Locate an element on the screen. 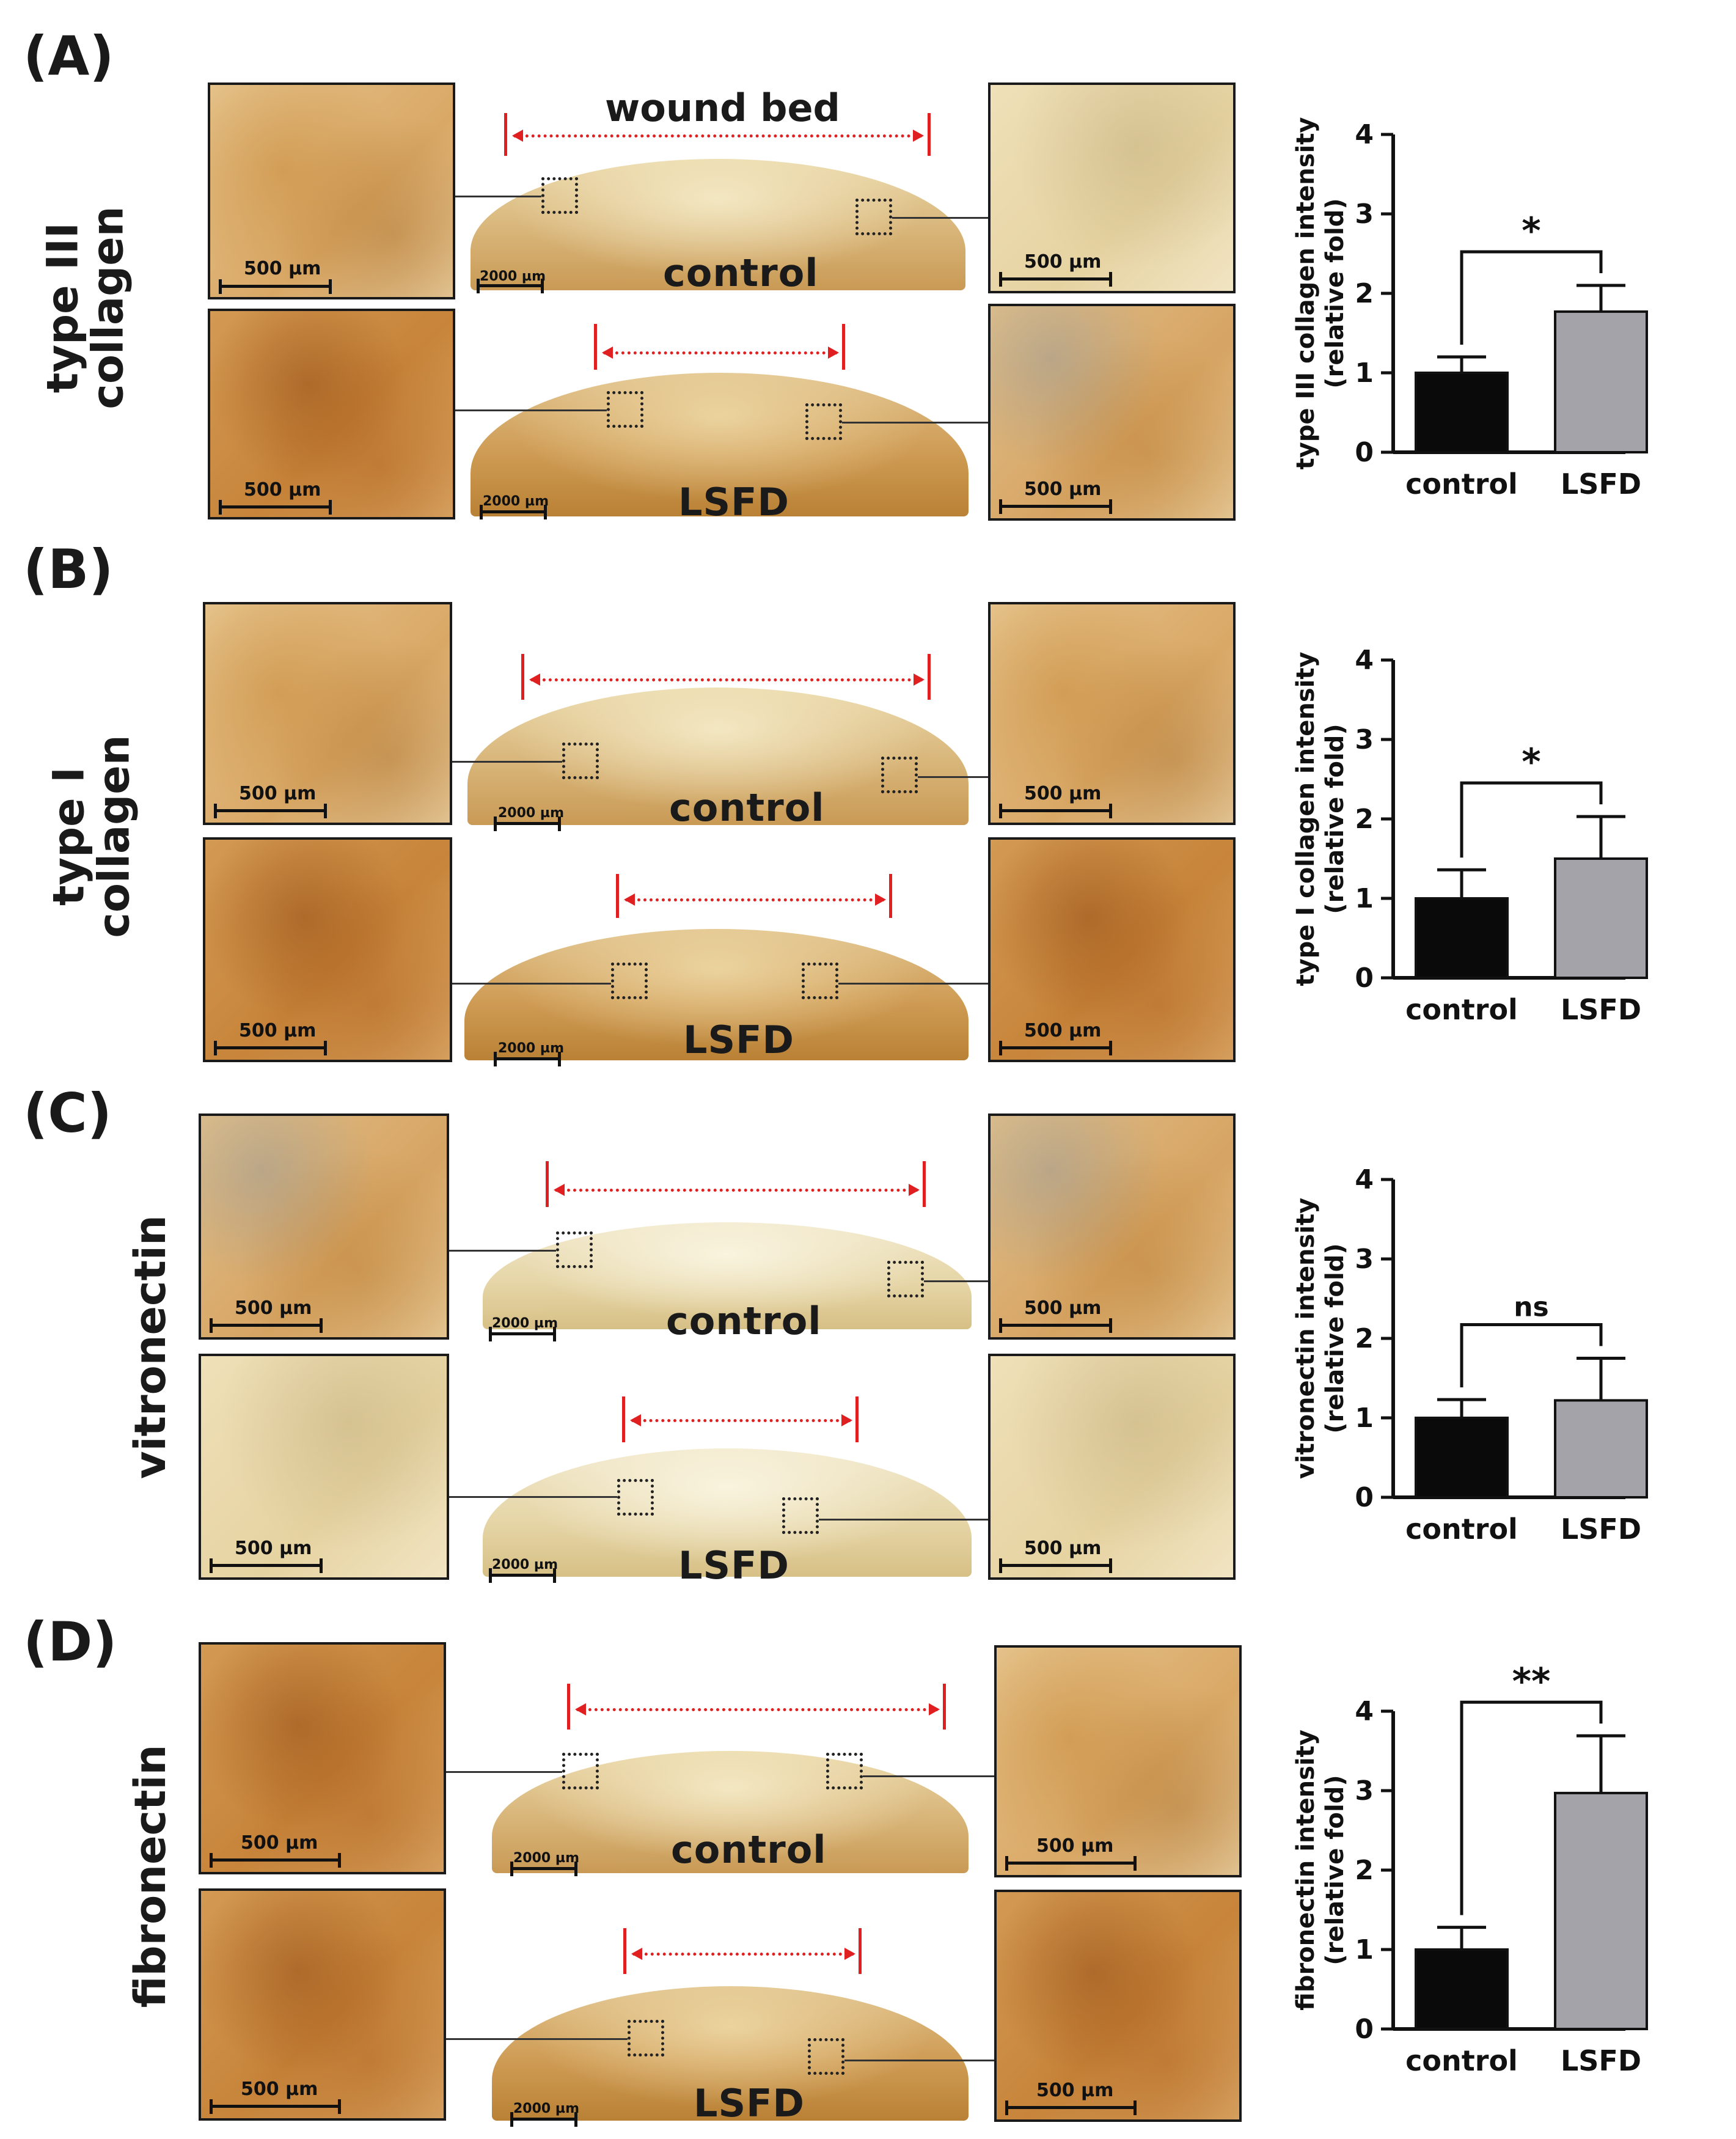 Image resolution: width=1736 pixels, height=2139 pixels. y-tick-label: 1 is located at coordinates (1364, 1949).